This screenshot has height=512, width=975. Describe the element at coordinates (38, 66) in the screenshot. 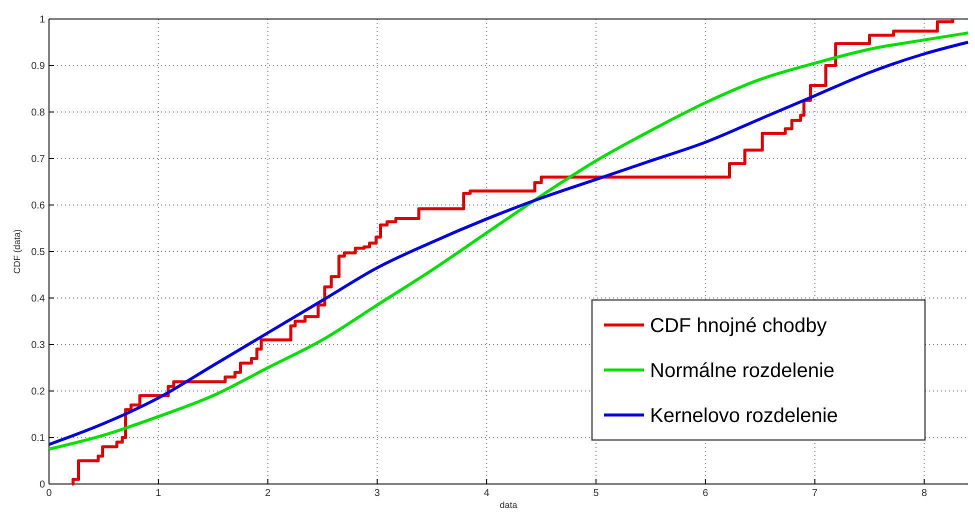

I see `y-tick-label: 0.9` at that location.